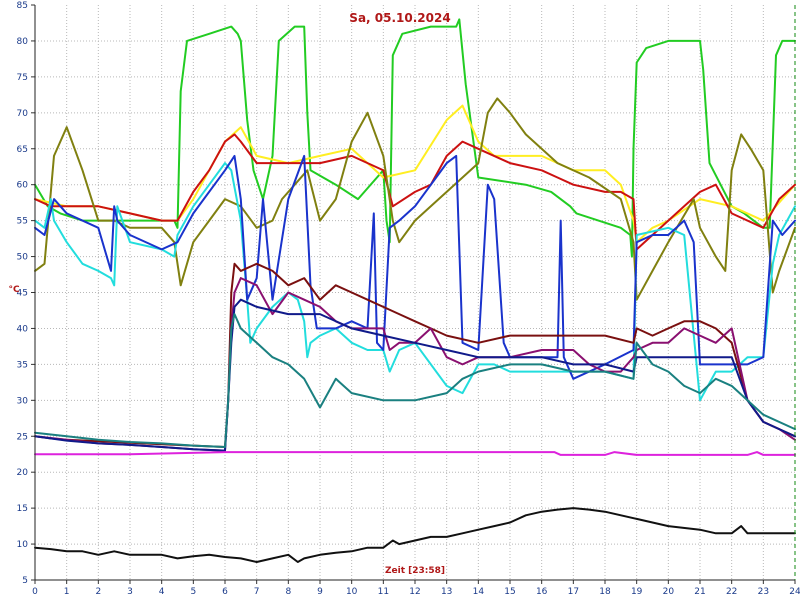 The image size is (800, 600). I want to click on y-tick-label: 15, so click(22, 509).